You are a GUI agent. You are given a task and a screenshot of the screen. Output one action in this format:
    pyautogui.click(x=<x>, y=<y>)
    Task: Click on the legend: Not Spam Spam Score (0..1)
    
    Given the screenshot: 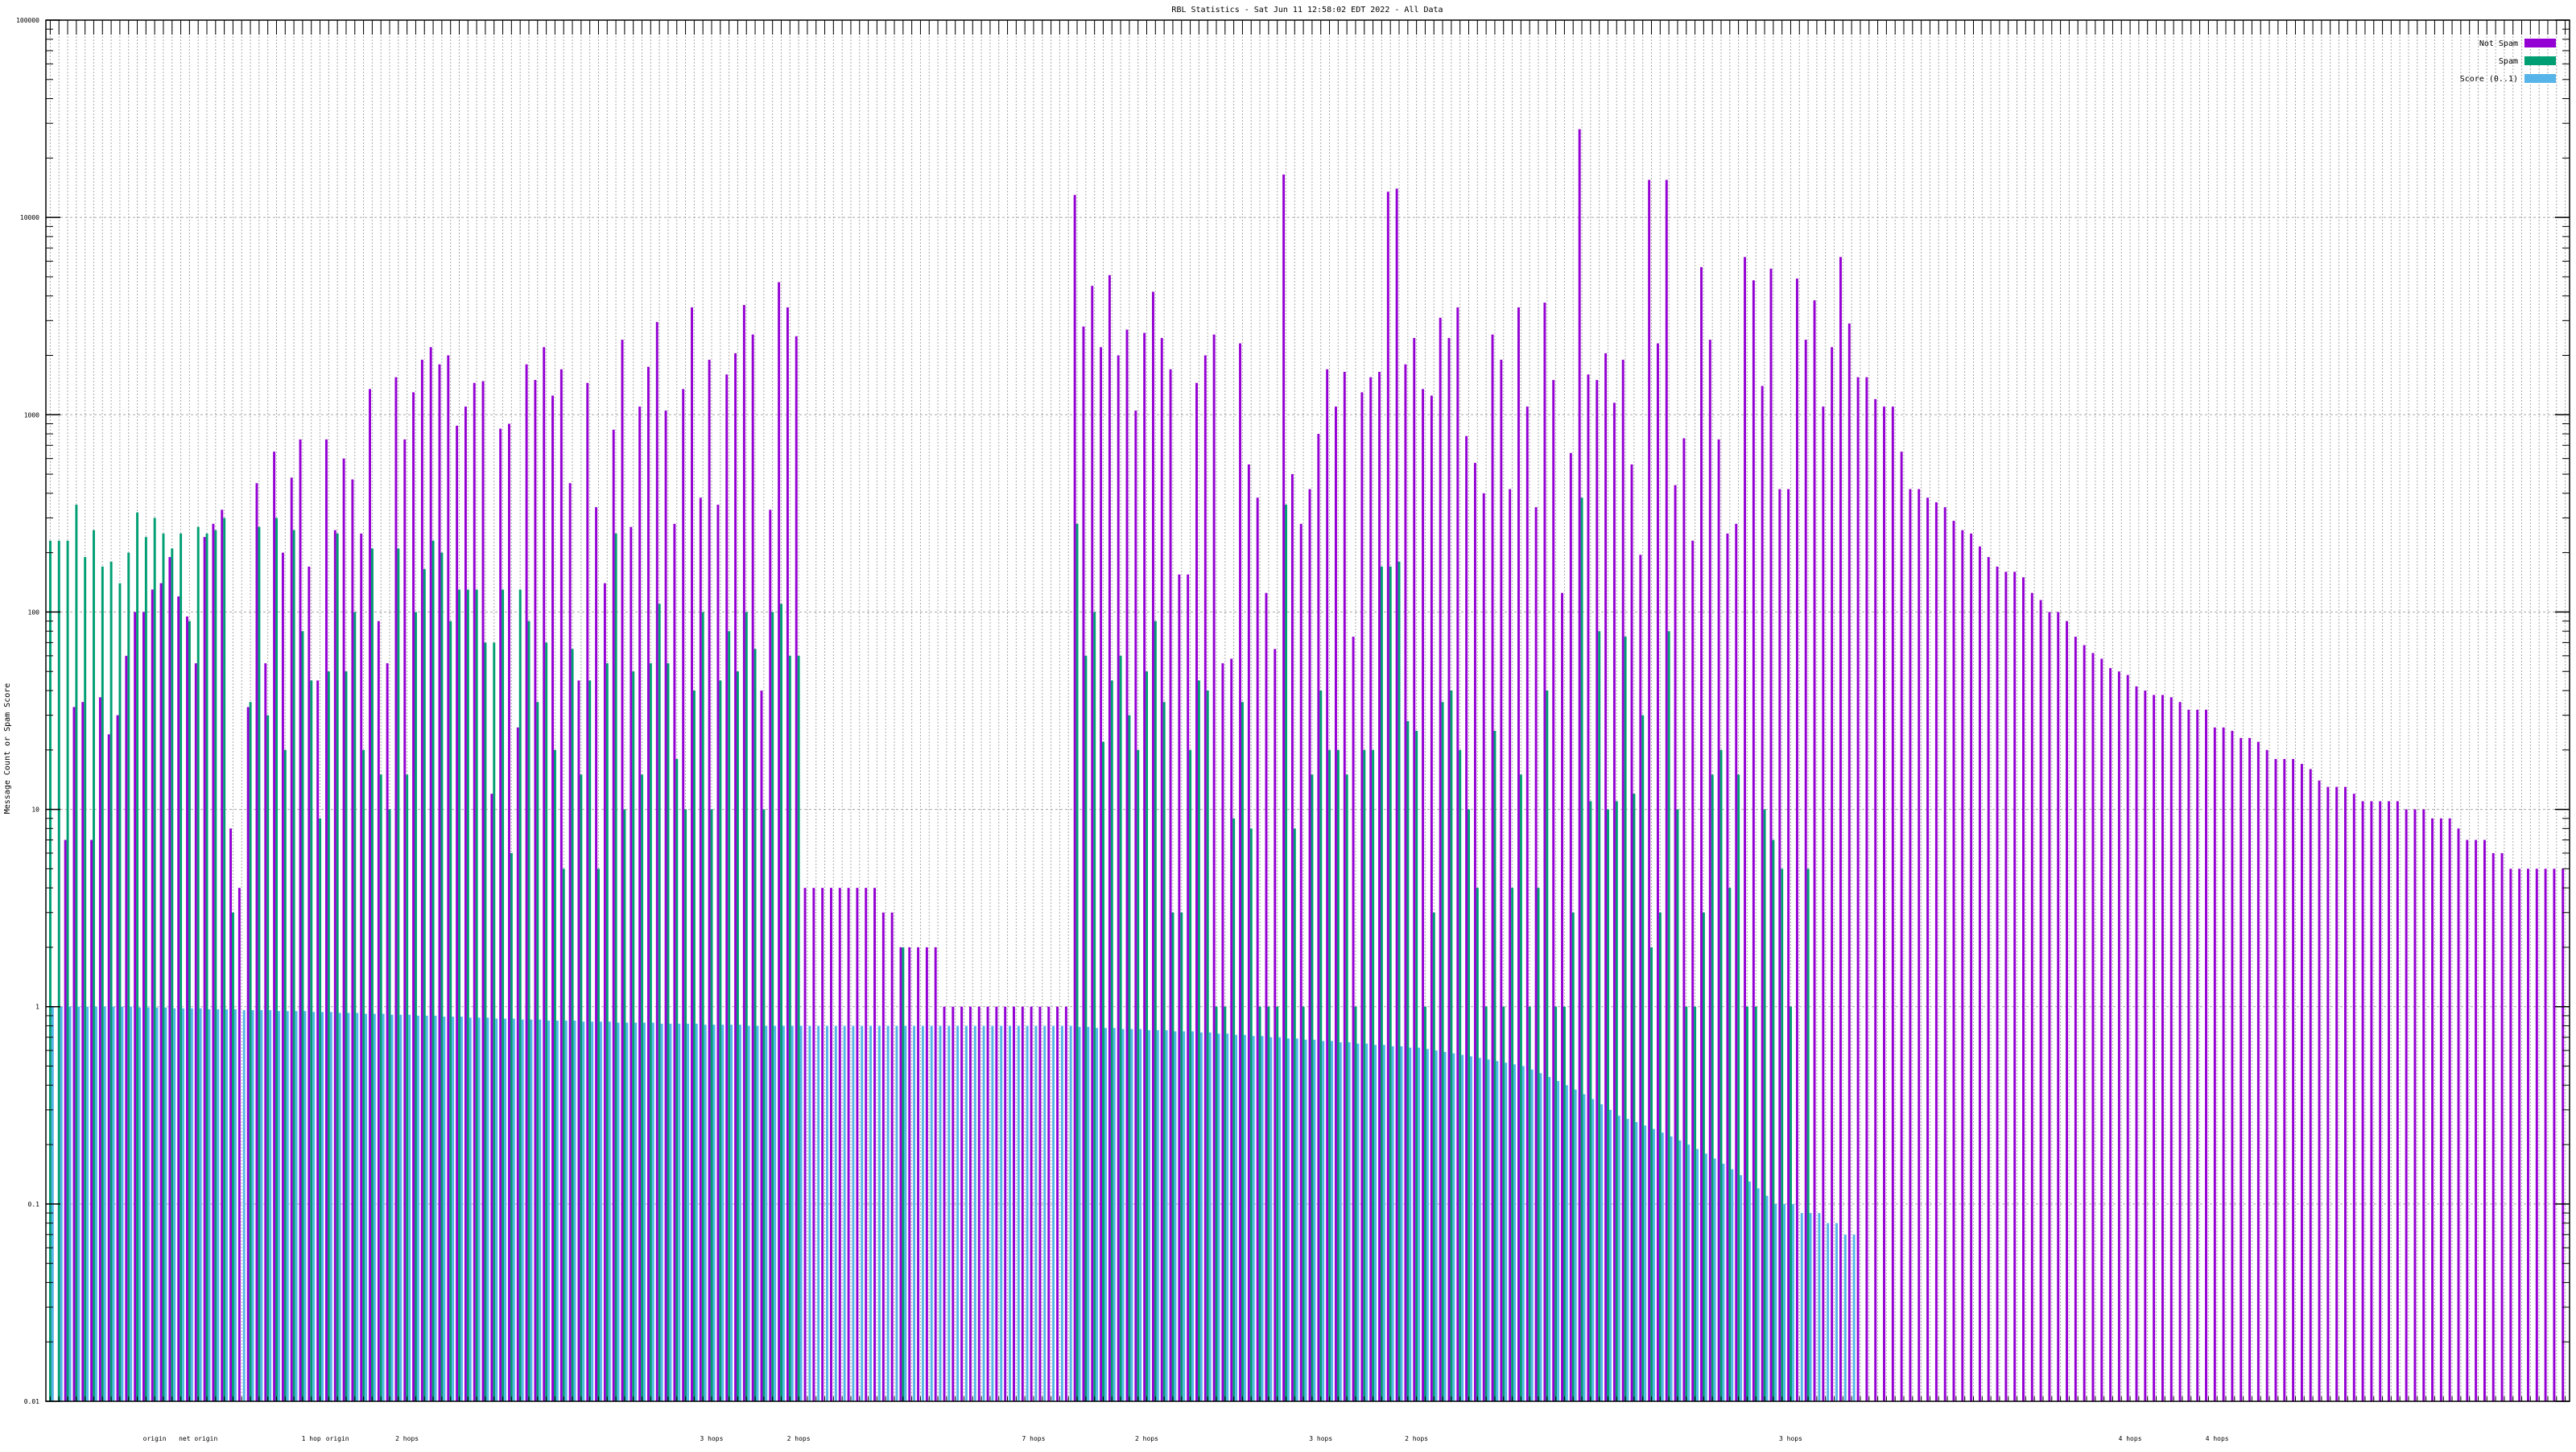 What is the action you would take?
    pyautogui.click(x=2508, y=61)
    